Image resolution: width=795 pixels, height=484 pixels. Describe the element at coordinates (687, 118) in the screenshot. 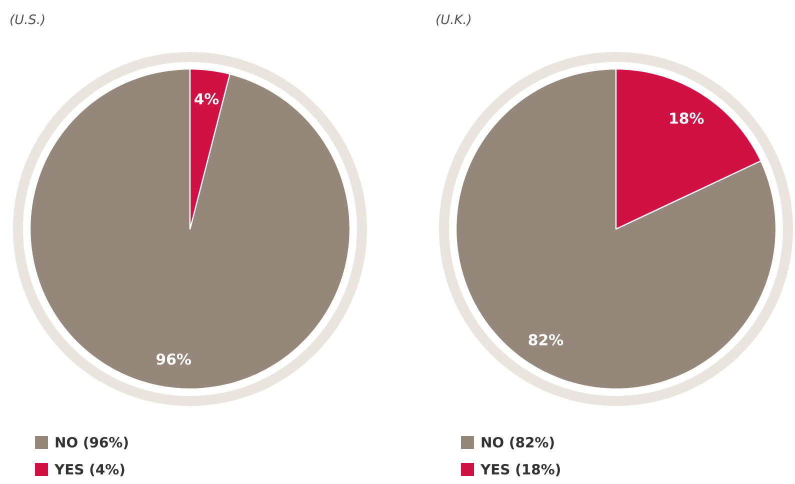

I see `data-label: 18%` at that location.